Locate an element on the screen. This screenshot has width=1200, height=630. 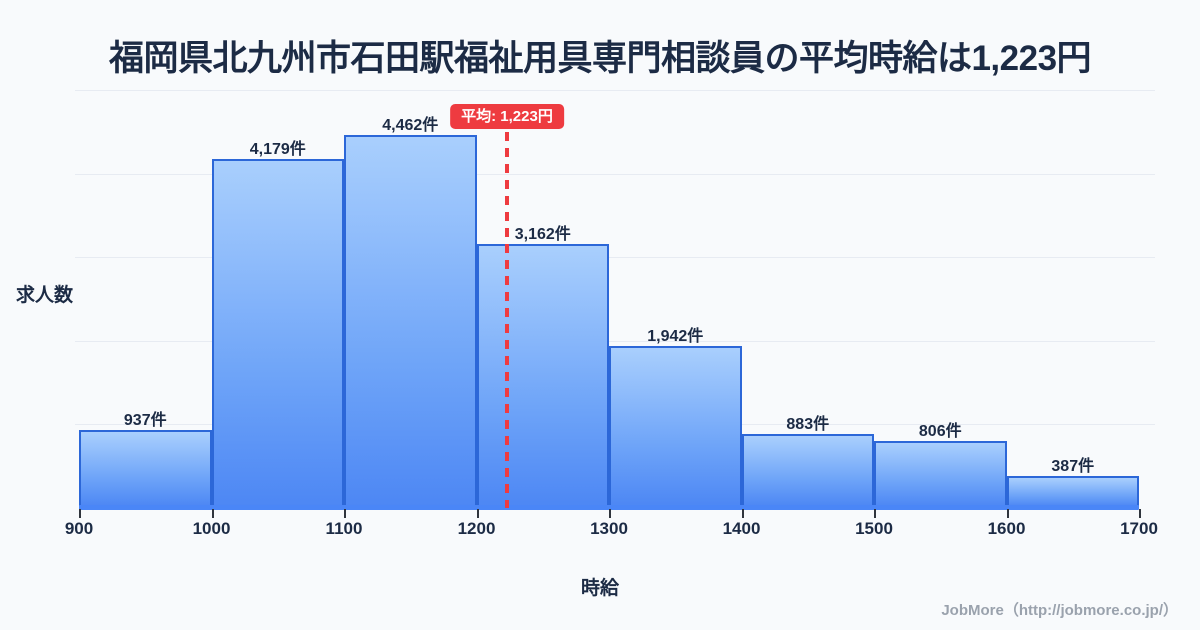
x-axis-tick-label: 1500 is located at coordinates (874, 528).